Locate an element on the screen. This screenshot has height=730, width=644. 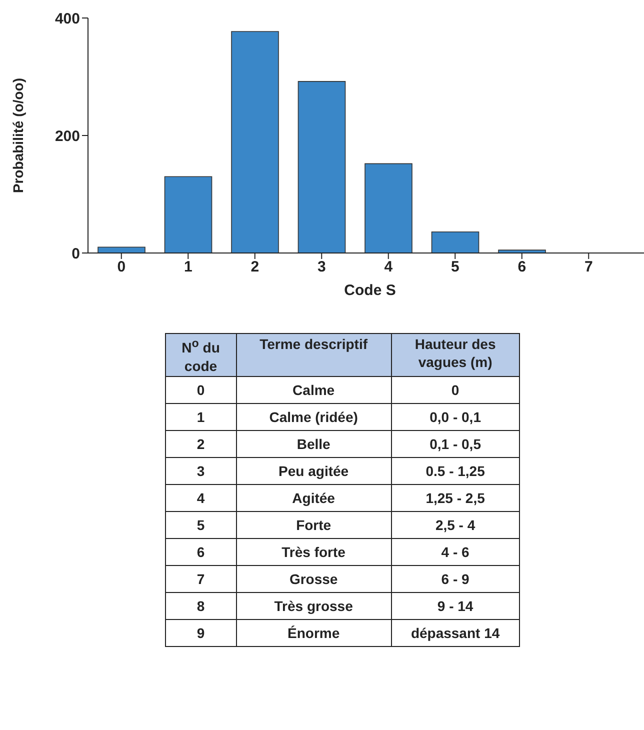
text: Hauteur des vagues (m) is located at coordinates (455, 355).